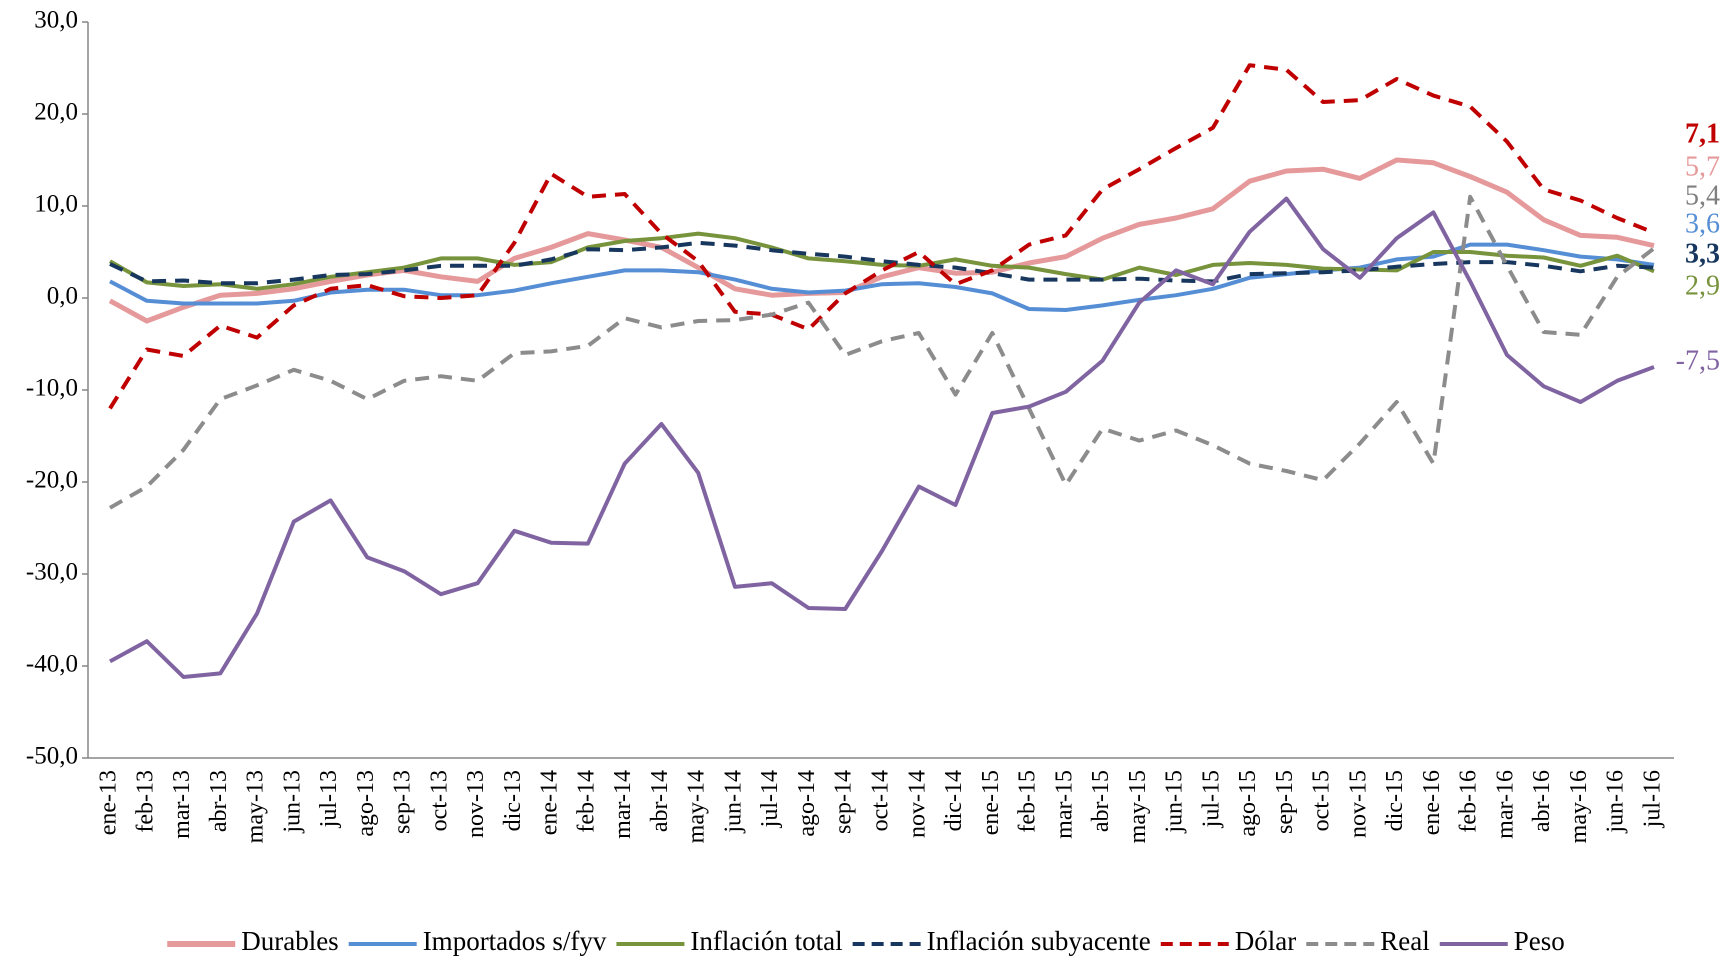  I want to click on x-tick-label: ago-15, so click(1248, 803).